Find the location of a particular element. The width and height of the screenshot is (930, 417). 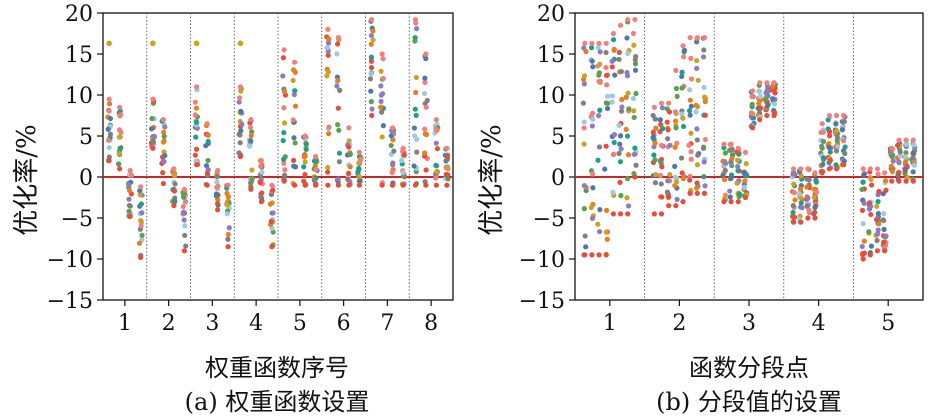

y-tick-label: 0 is located at coordinates (558, 178).